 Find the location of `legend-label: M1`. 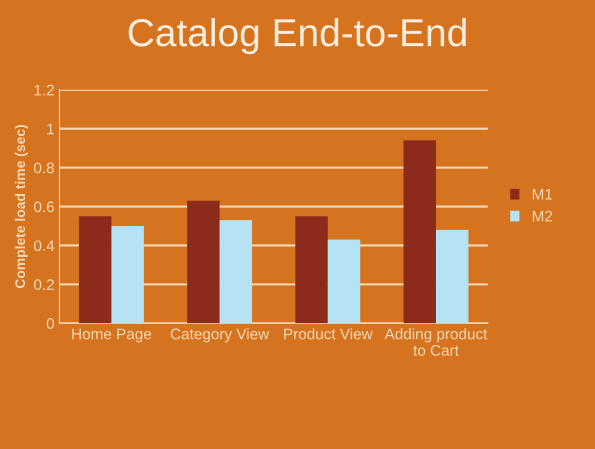

legend-label: M1 is located at coordinates (542, 194).